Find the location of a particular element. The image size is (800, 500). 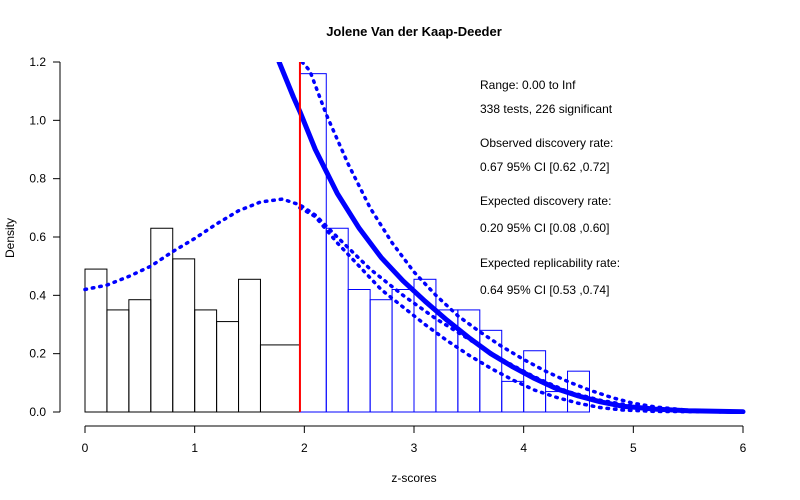

annotation-line: Expected replicability rate: is located at coordinates (550, 263).